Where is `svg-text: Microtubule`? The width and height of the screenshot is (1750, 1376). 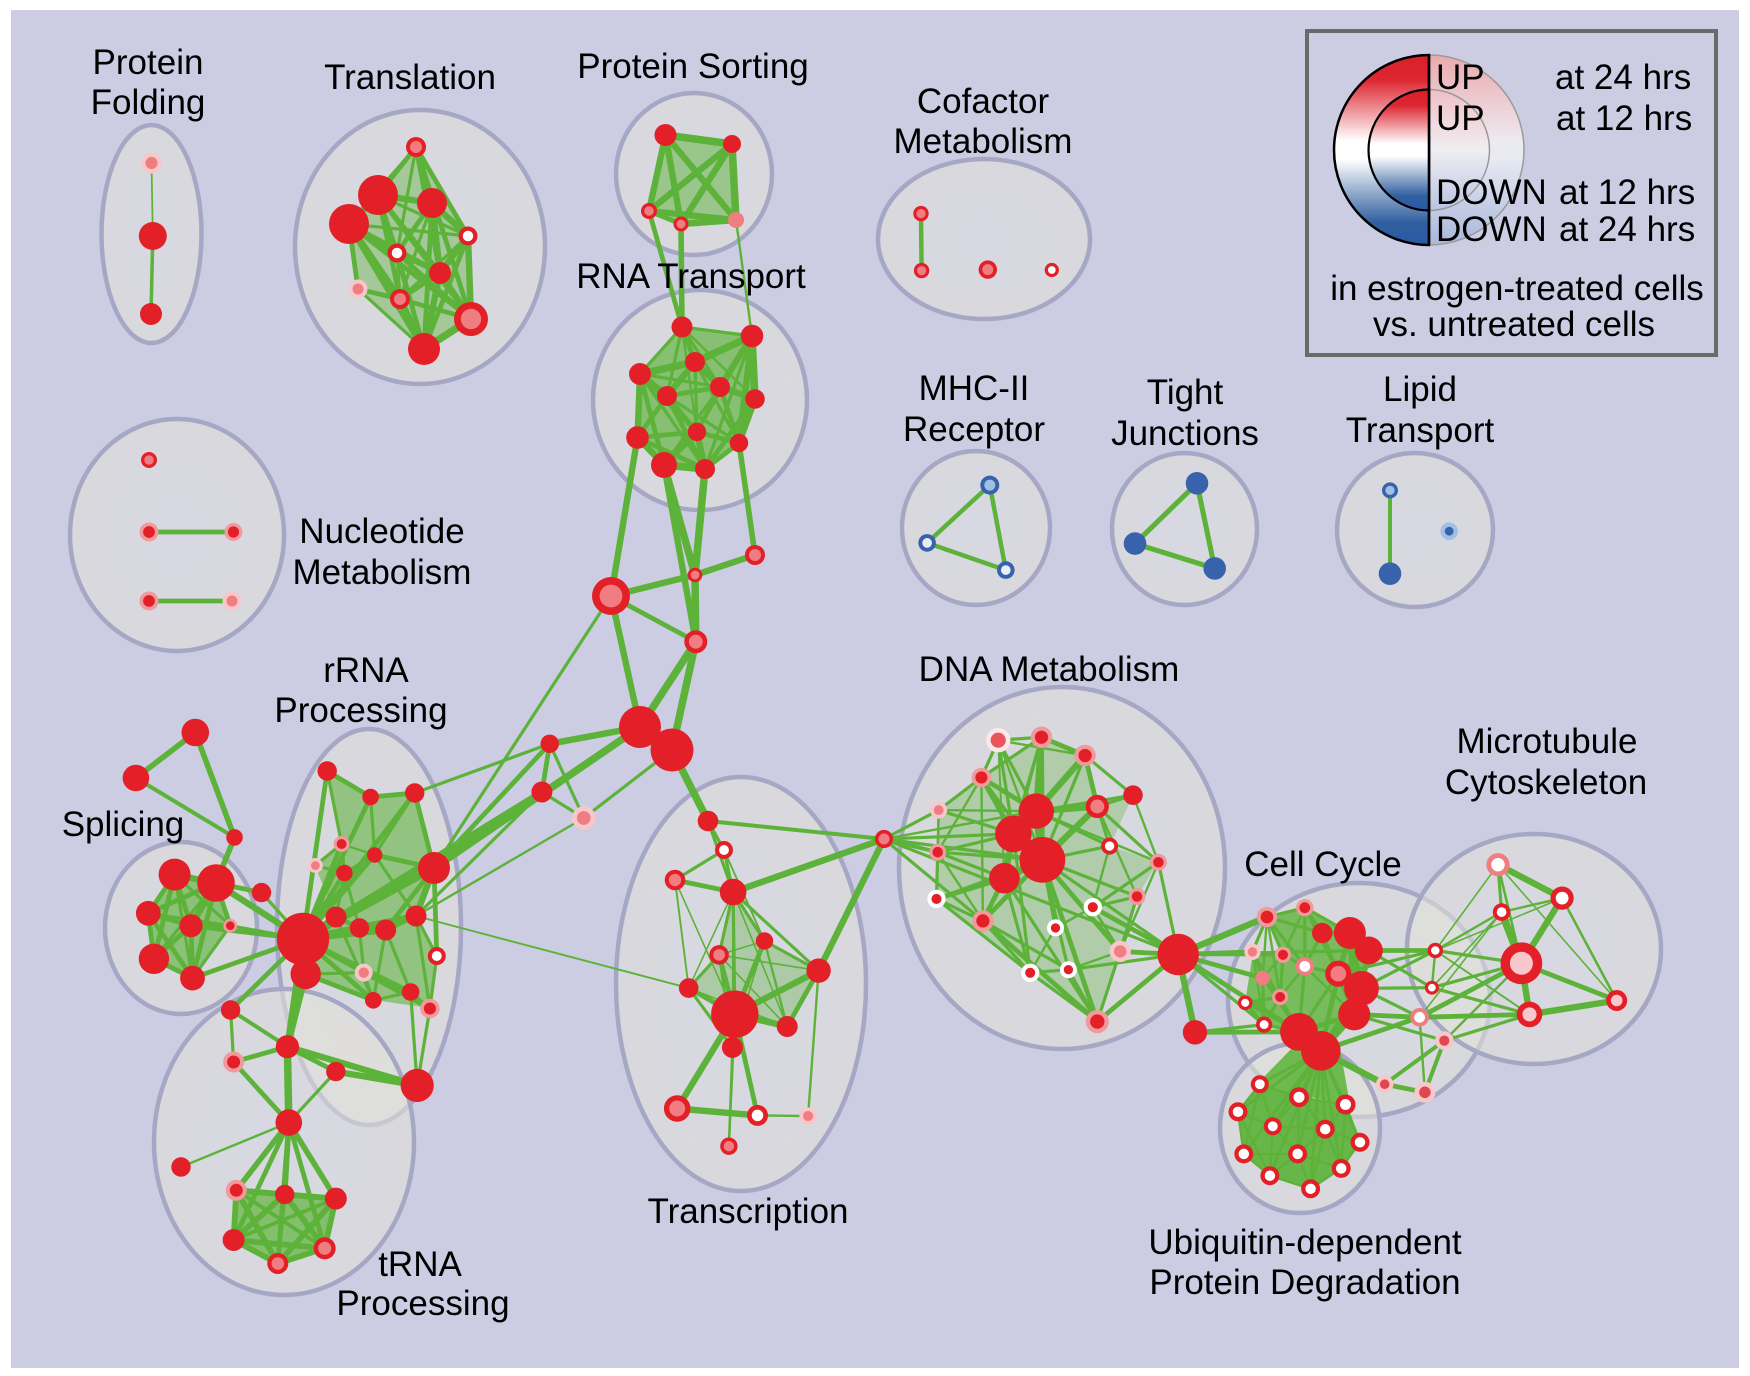
svg-text: Microtubule is located at coordinates (1547, 741).